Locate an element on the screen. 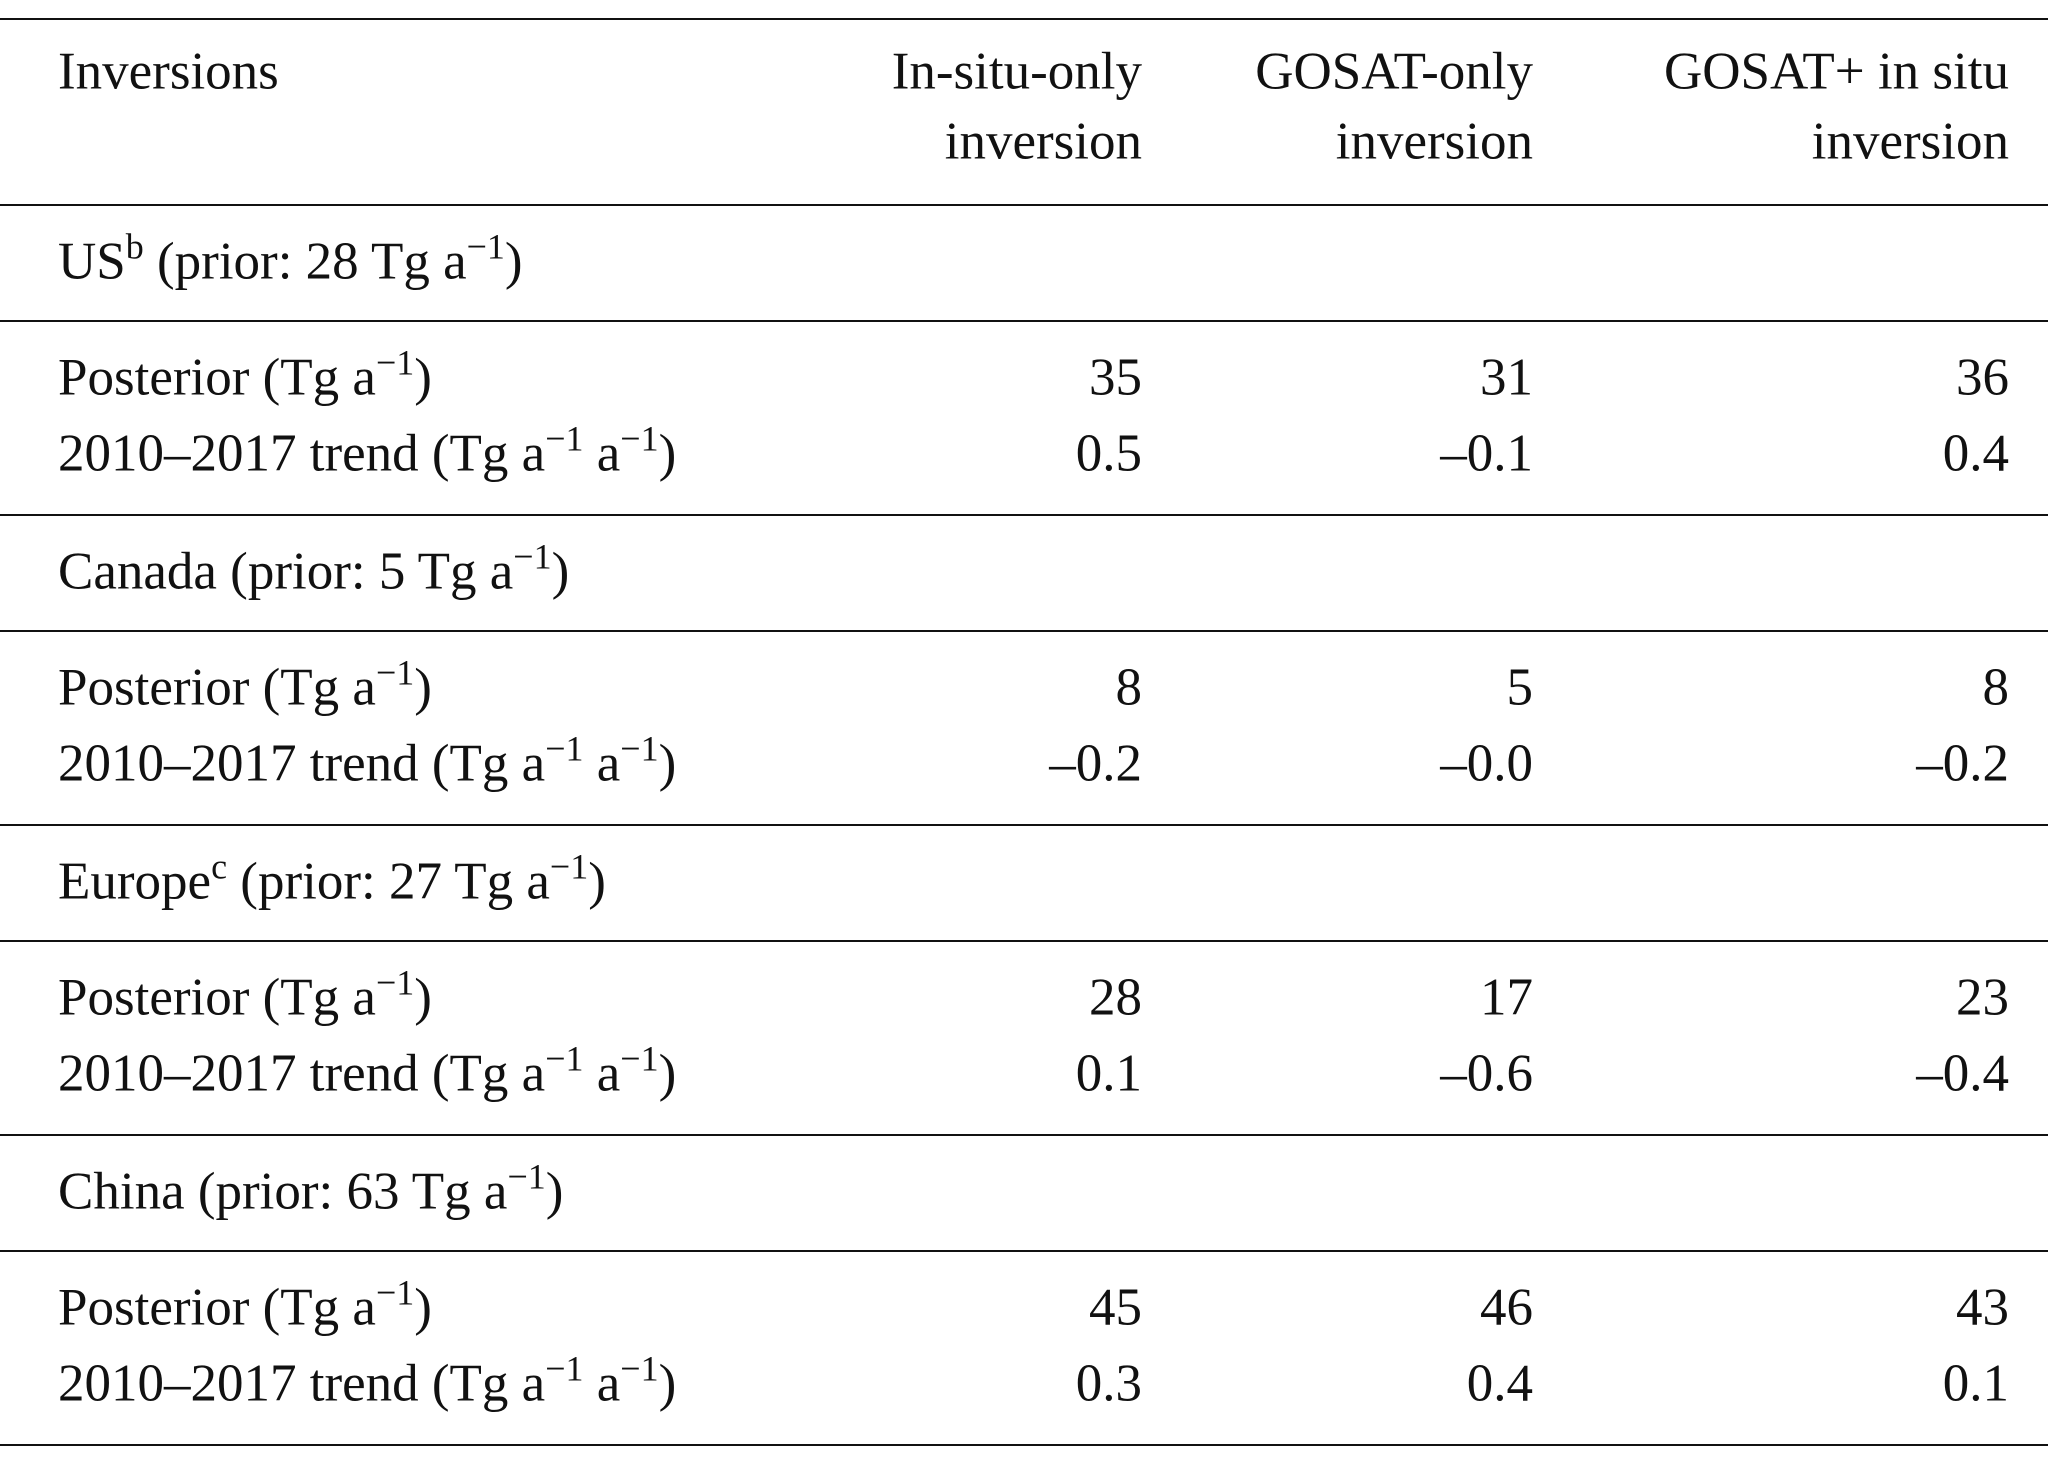 Image resolution: width=2067 pixels, height=1467 pixels. group-label: Canada (prior: 5 Tg a−1) is located at coordinates (314, 570).